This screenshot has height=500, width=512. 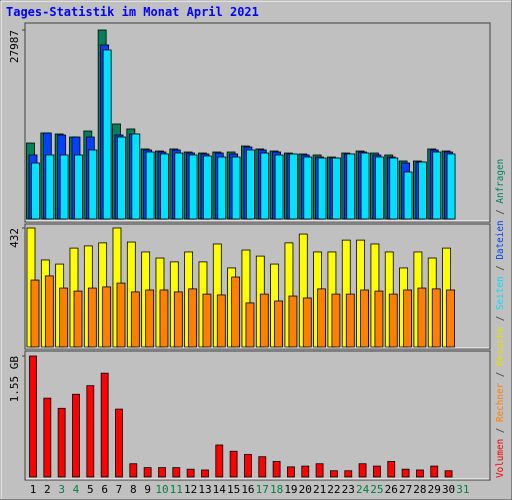 I want to click on x-tick-label: 25, so click(x=376, y=489).